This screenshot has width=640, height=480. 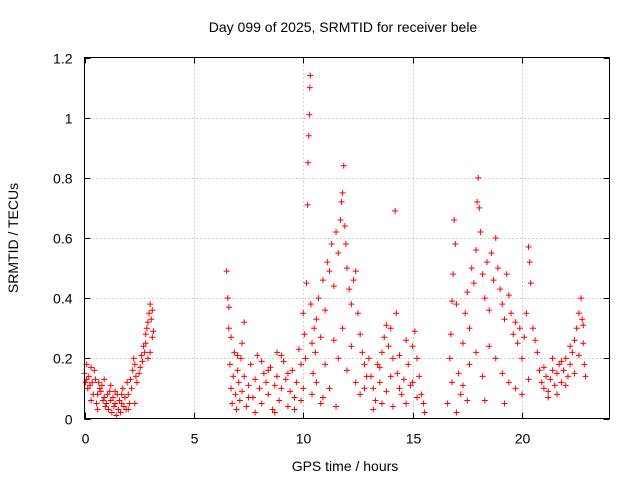 What do you see at coordinates (13, 238) in the screenshot?
I see `y-axis-label: SRMTID / TECUs` at bounding box center [13, 238].